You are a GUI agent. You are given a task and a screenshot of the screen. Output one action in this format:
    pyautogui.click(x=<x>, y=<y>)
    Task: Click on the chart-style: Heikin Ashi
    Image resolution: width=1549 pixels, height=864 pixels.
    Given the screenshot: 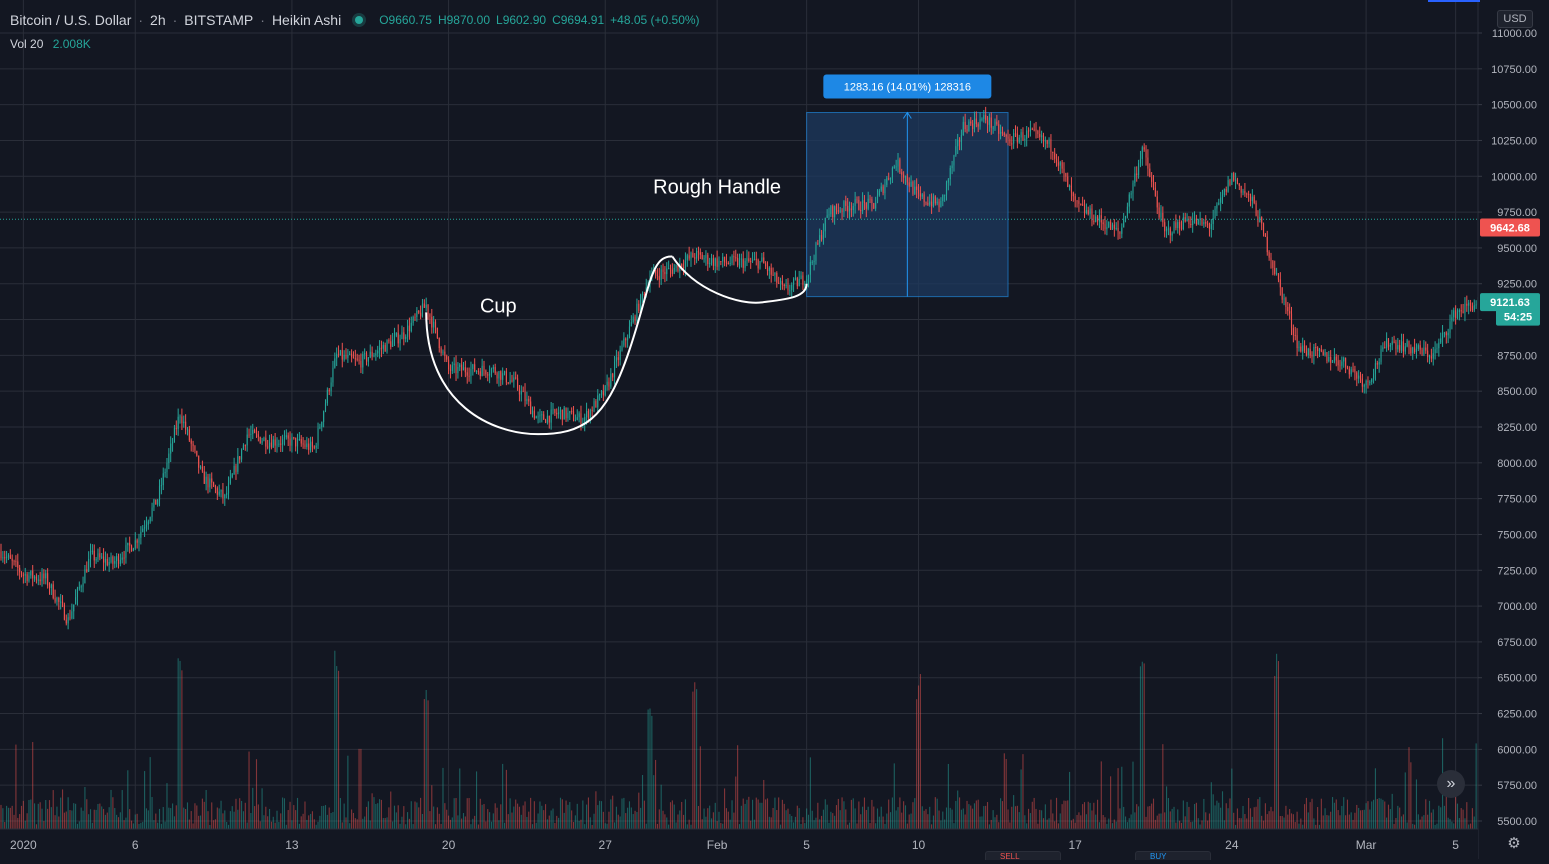 What is the action you would take?
    pyautogui.click(x=306, y=20)
    